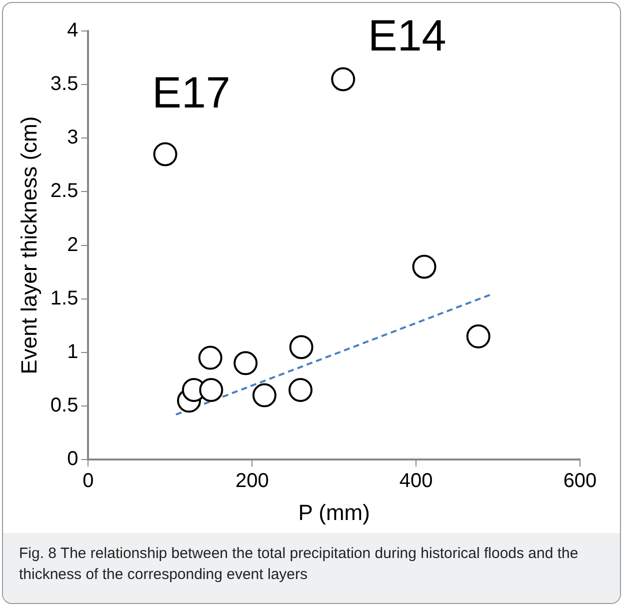  What do you see at coordinates (64, 405) in the screenshot?
I see `y-tick-label: 0.5` at bounding box center [64, 405].